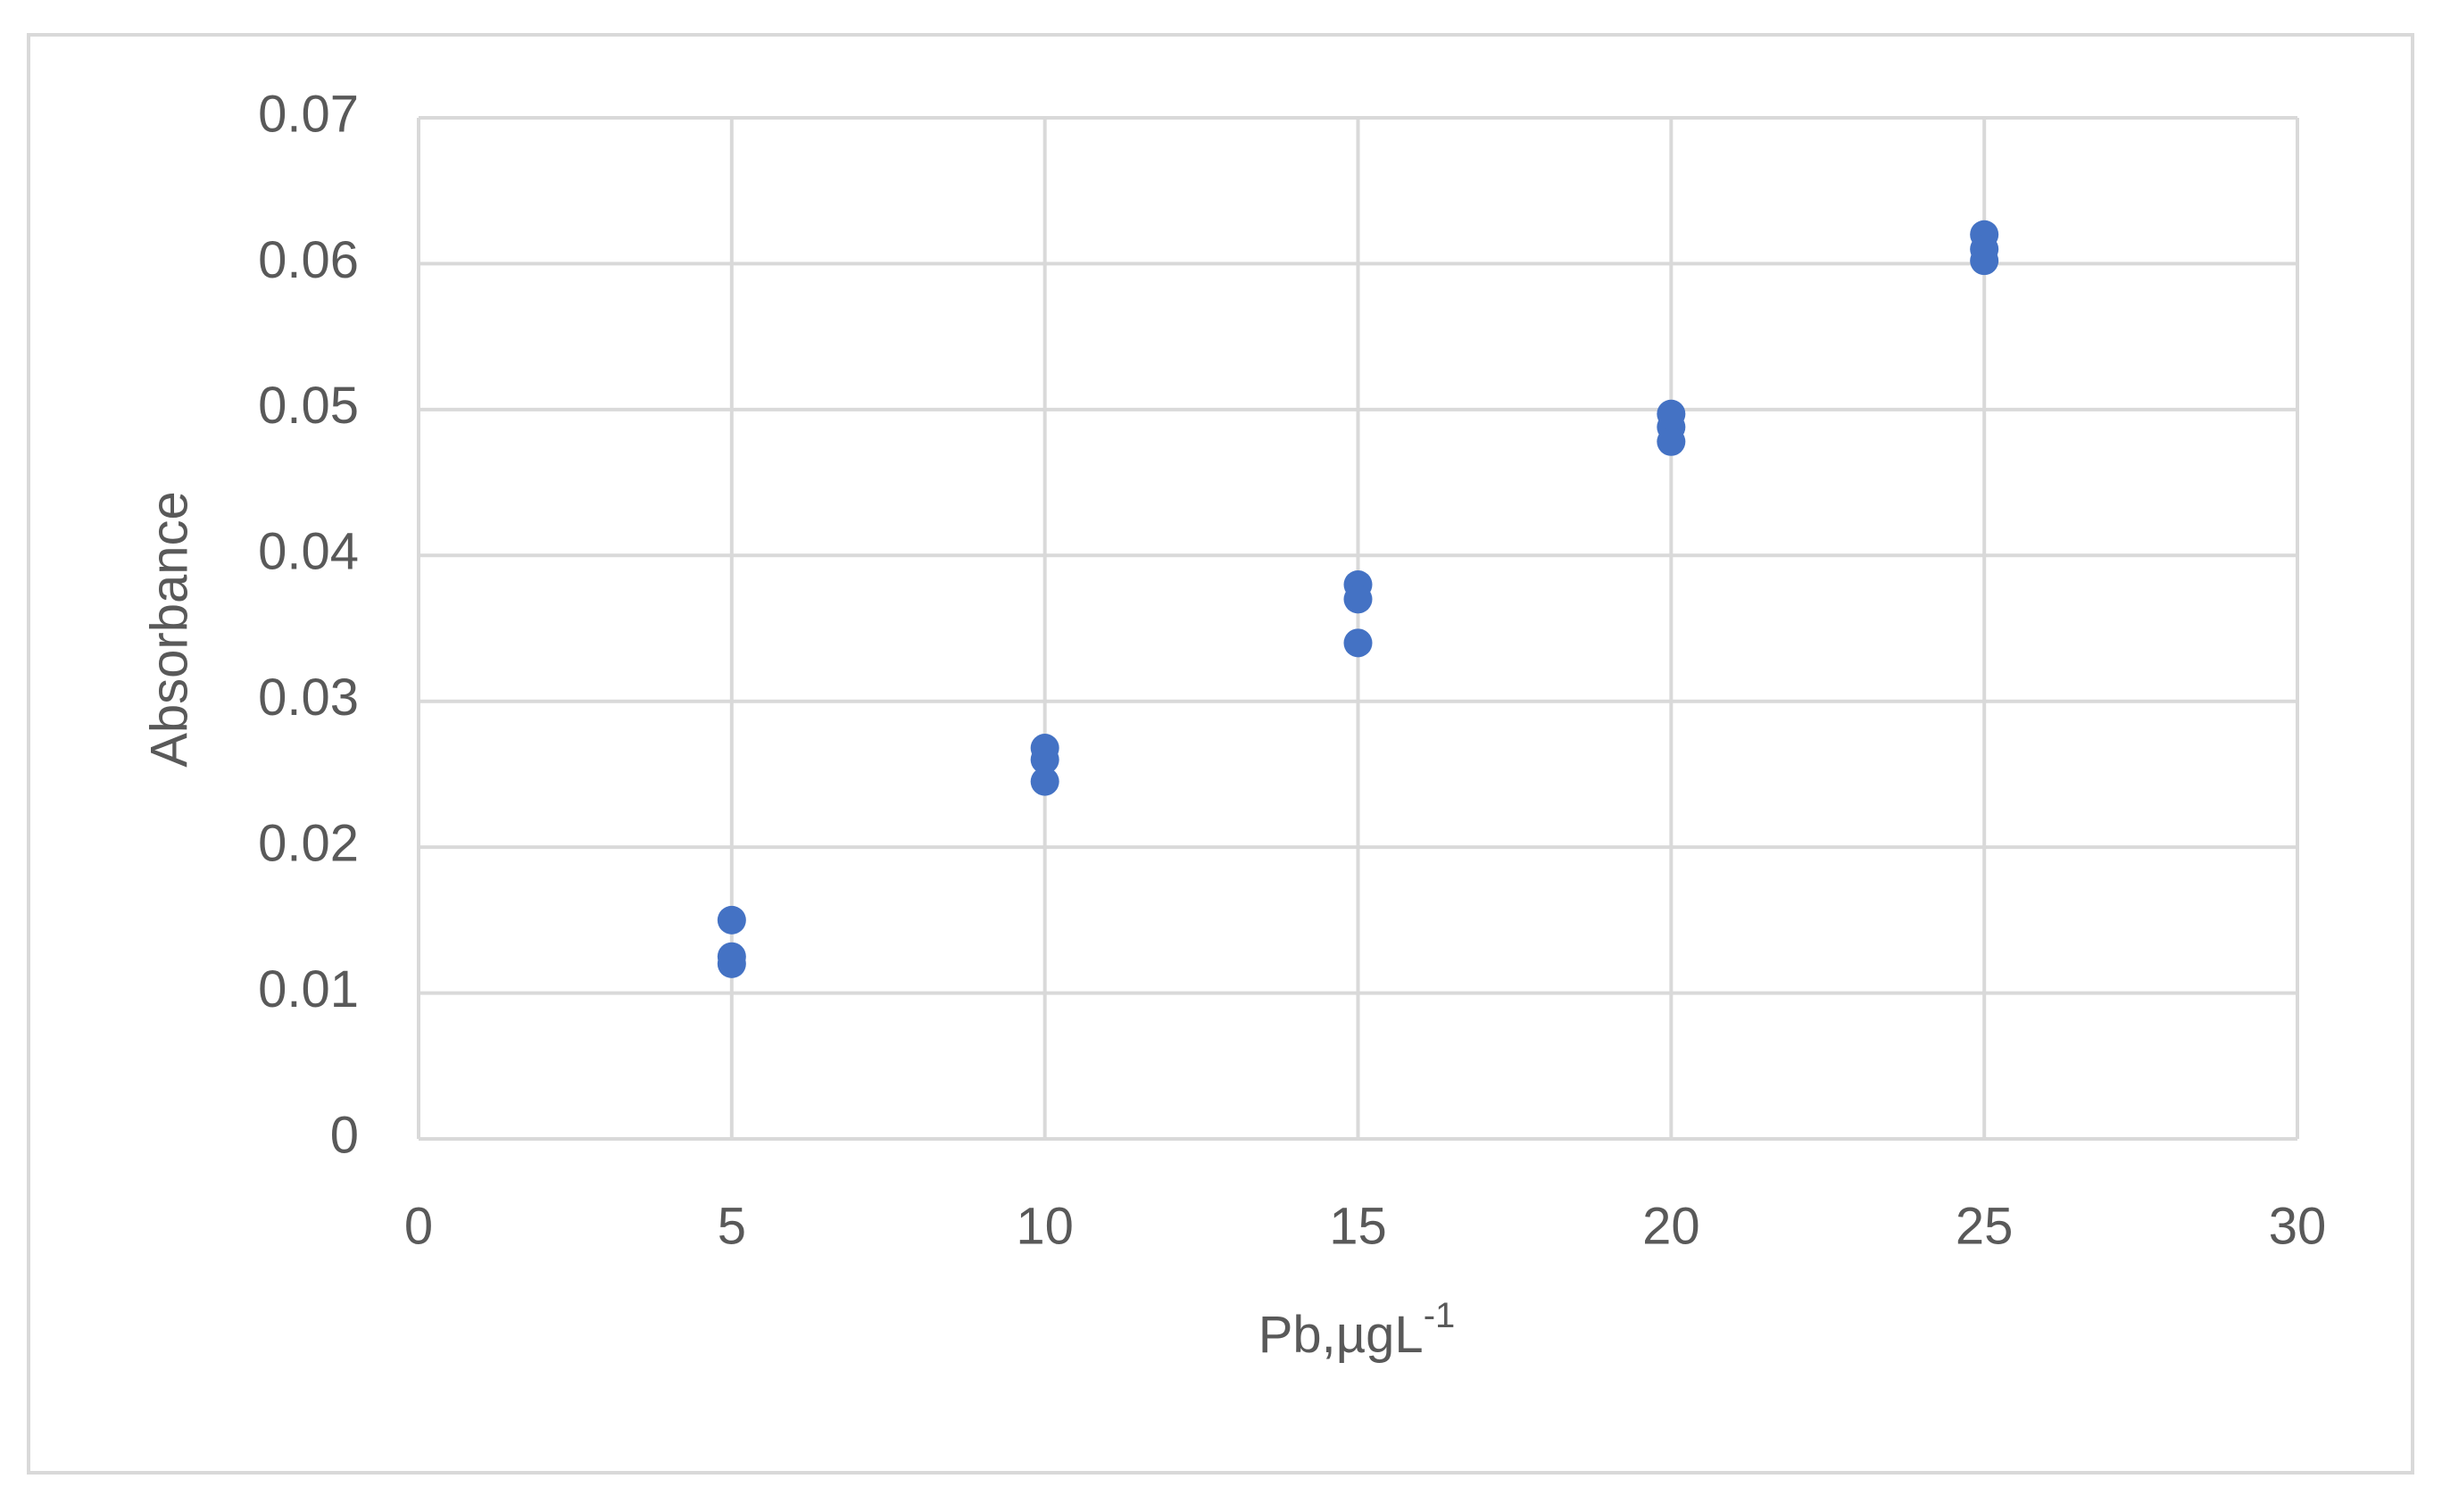 The height and width of the screenshot is (1512, 2442). What do you see at coordinates (2298, 1226) in the screenshot?
I see `x-tick-label: 30` at bounding box center [2298, 1226].